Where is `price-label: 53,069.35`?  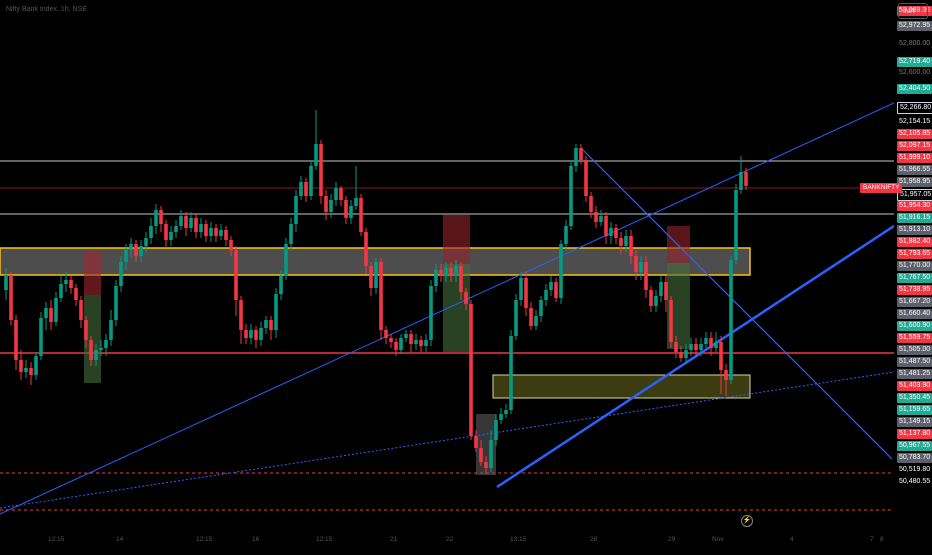
price-label: 53,069.35 is located at coordinates (914, 11).